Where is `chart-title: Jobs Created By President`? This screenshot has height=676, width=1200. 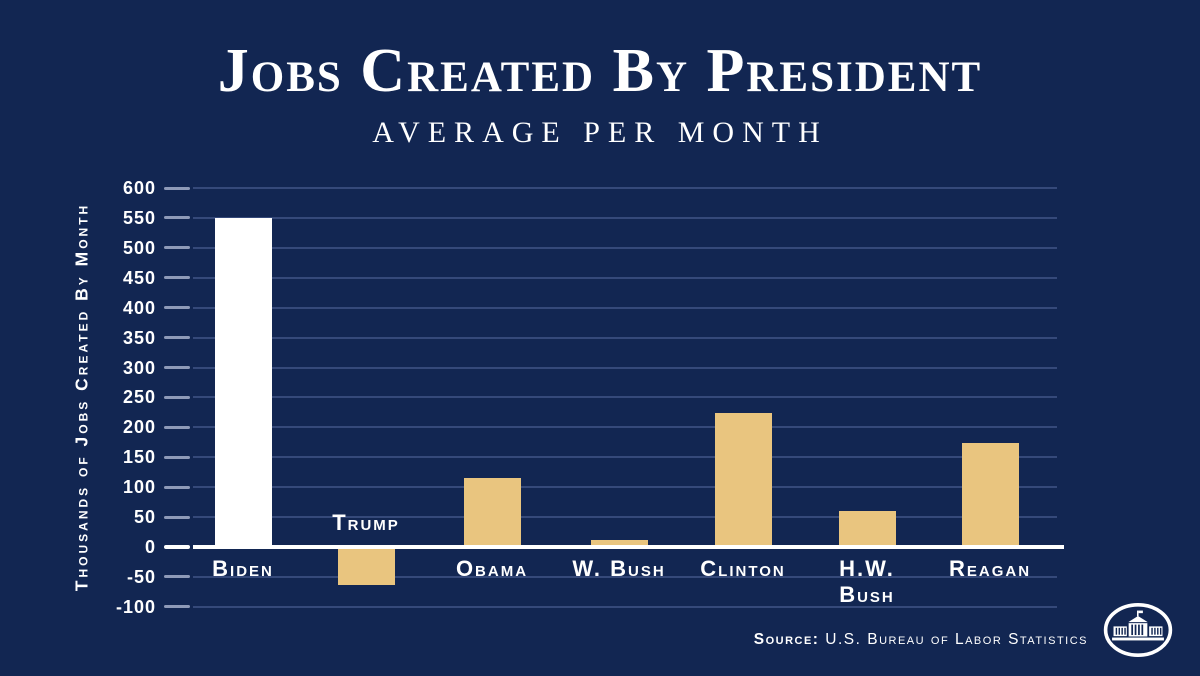
chart-title: Jobs Created By President is located at coordinates (600, 71).